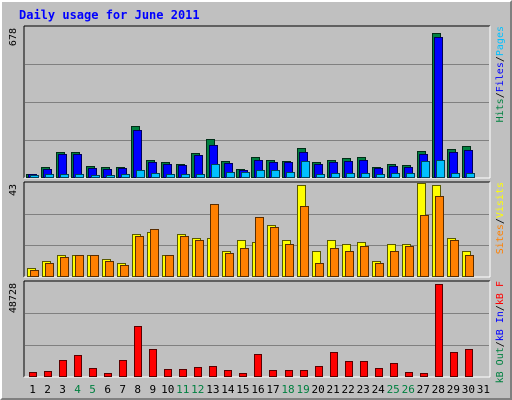 The image size is (512, 400). I want to click on x-tick-label: 11, so click(182, 389).